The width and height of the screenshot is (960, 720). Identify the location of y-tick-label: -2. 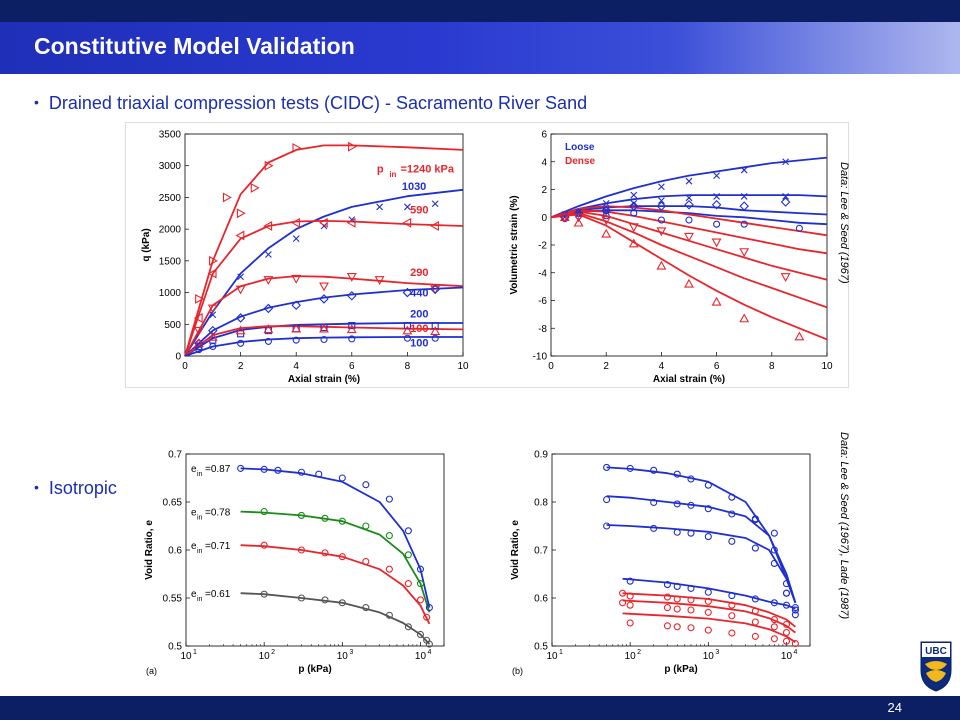
(542, 246).